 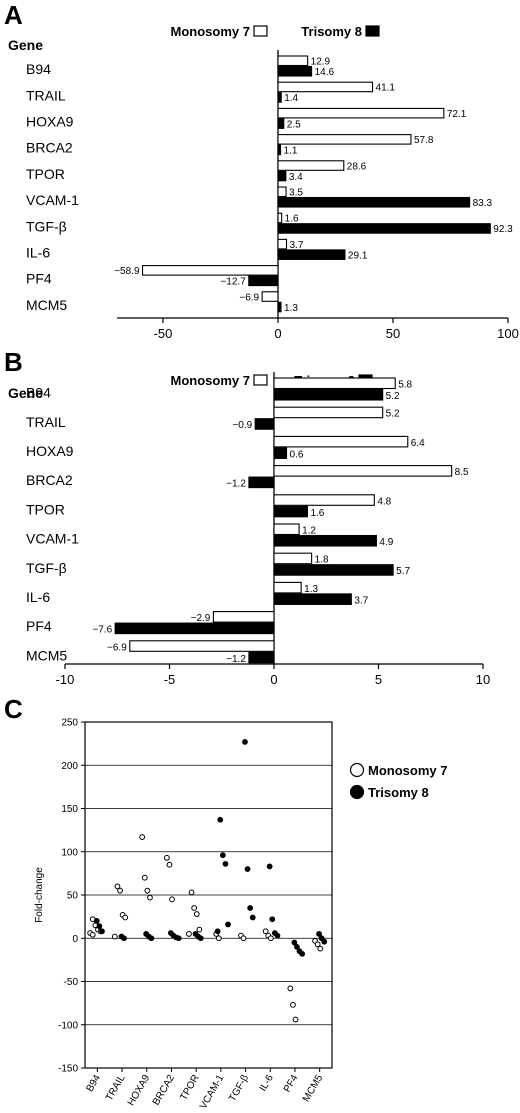 What do you see at coordinates (127, 271) in the screenshot?
I see `data-label: −58.9` at bounding box center [127, 271].